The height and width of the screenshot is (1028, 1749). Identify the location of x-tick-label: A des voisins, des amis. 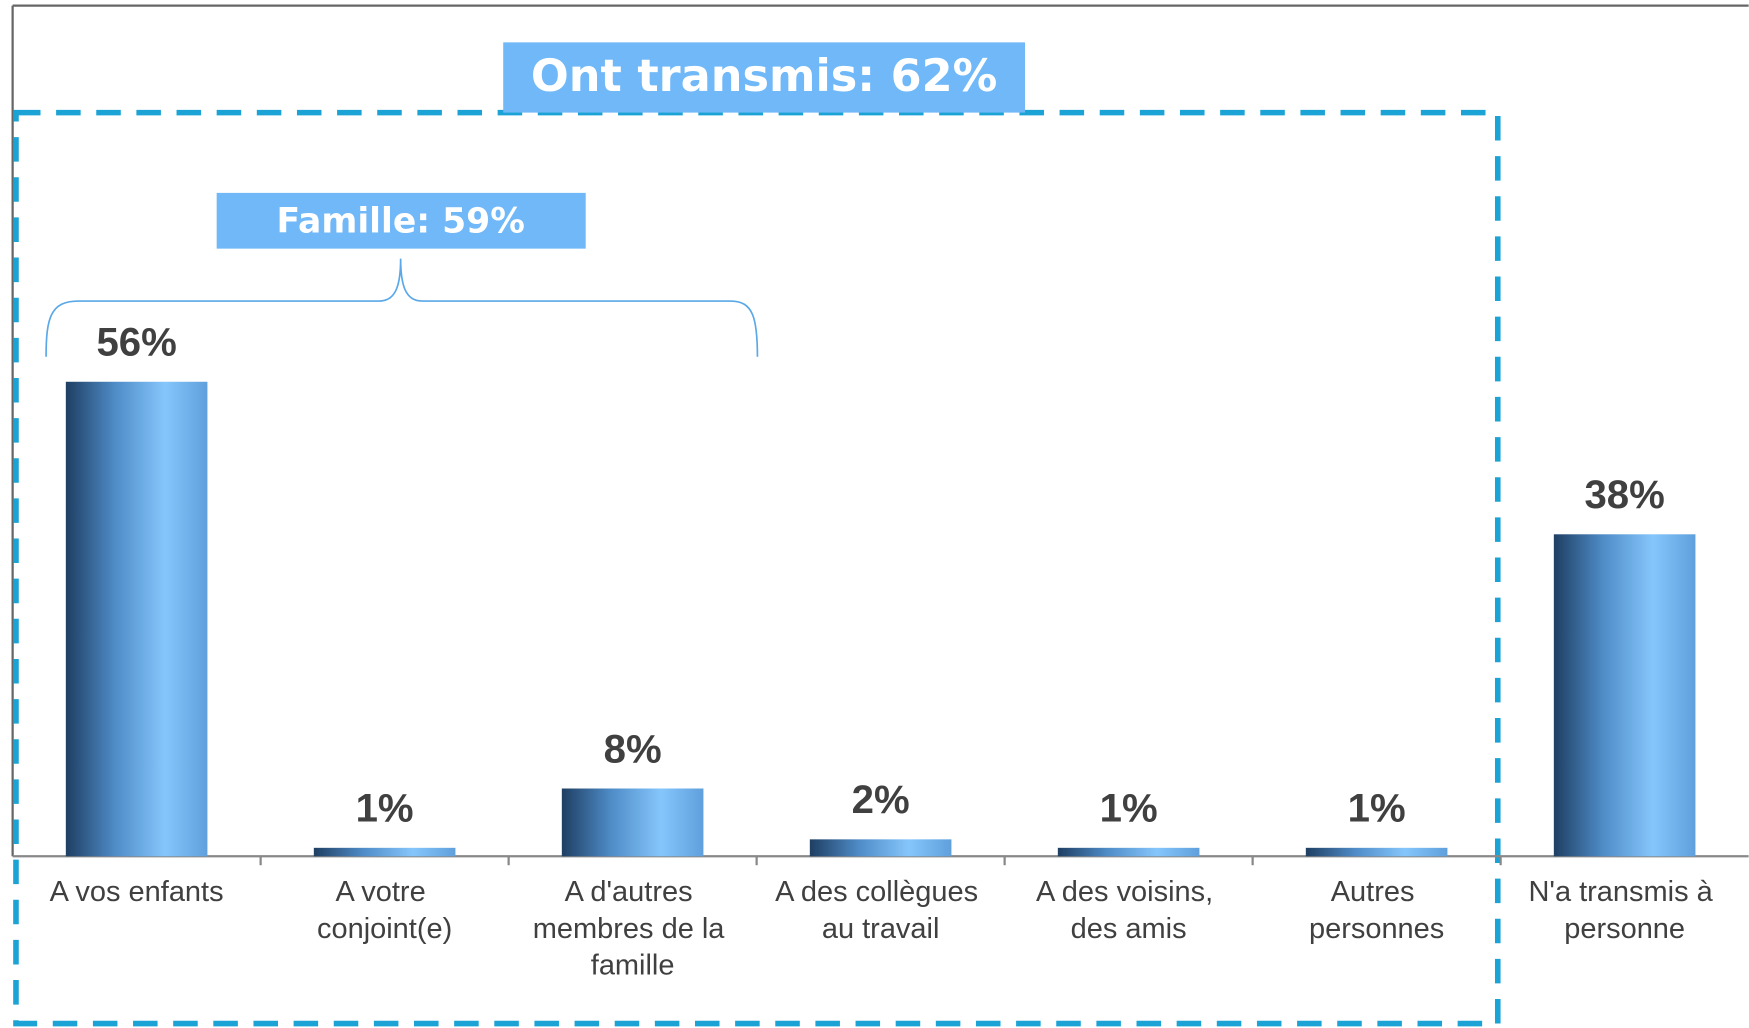
(1128, 910).